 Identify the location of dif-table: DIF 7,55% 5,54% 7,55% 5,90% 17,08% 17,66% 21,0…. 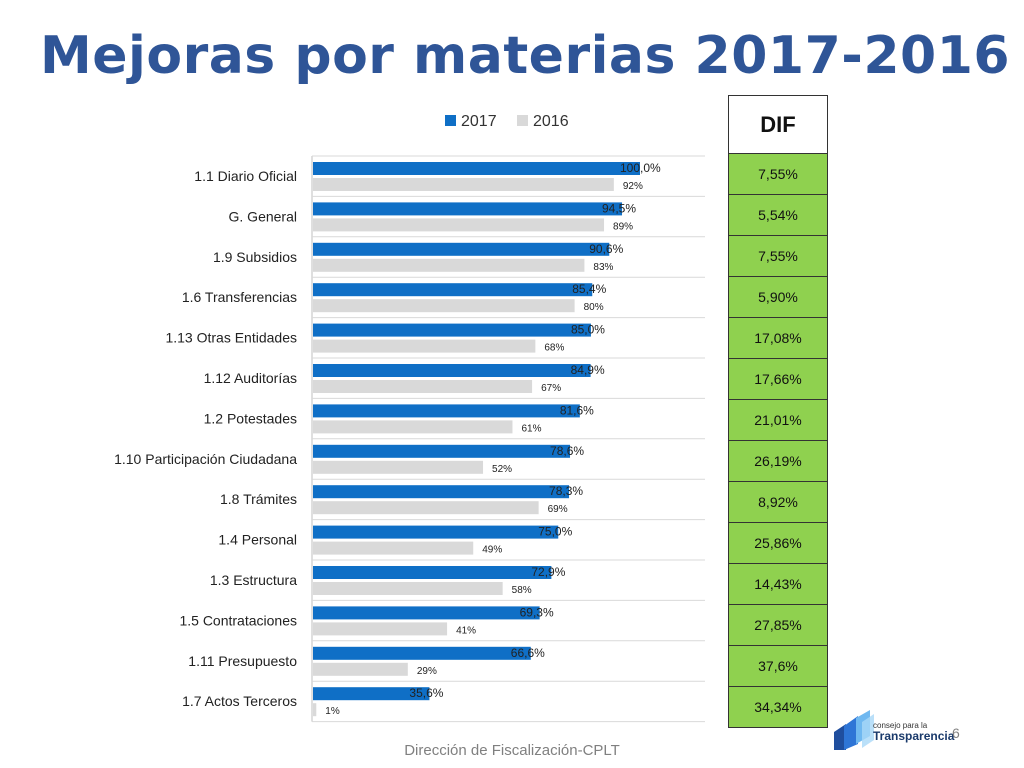
(778, 411).